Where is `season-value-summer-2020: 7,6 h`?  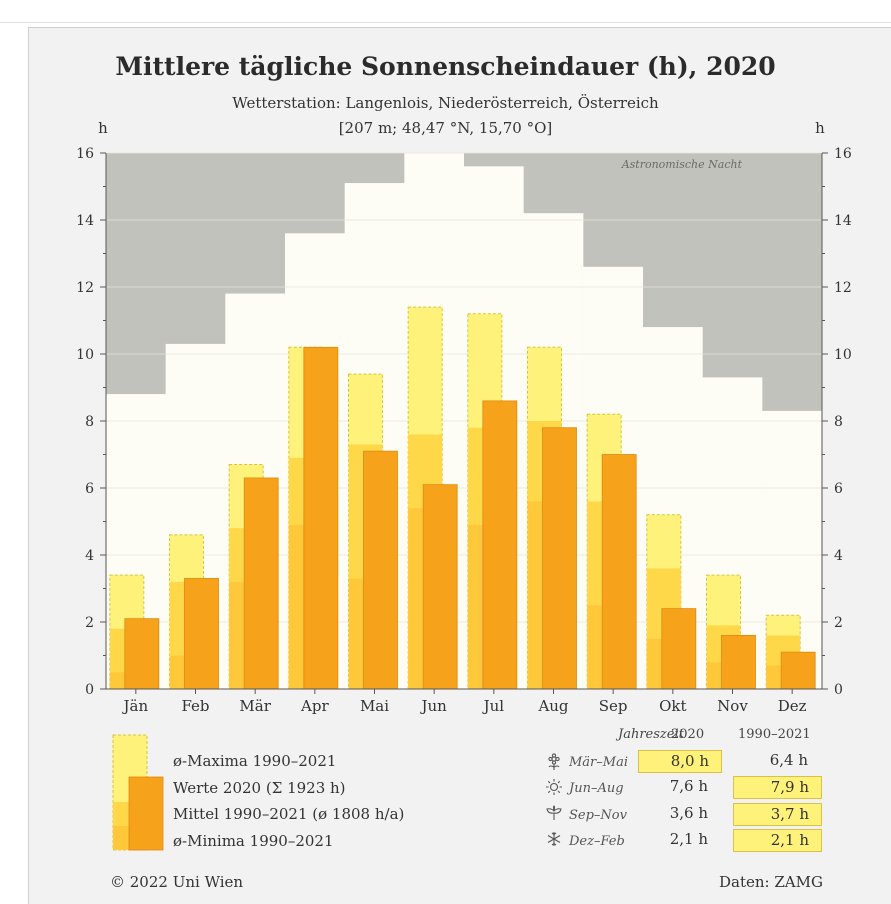 season-value-summer-2020: 7,6 h is located at coordinates (679, 786).